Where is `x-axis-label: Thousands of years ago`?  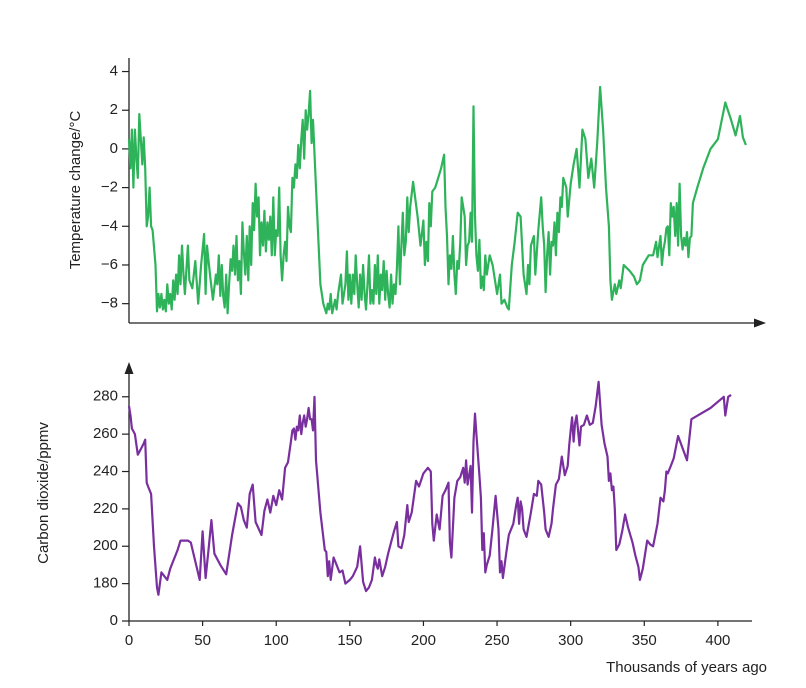
x-axis-label: Thousands of years ago is located at coordinates (686, 667).